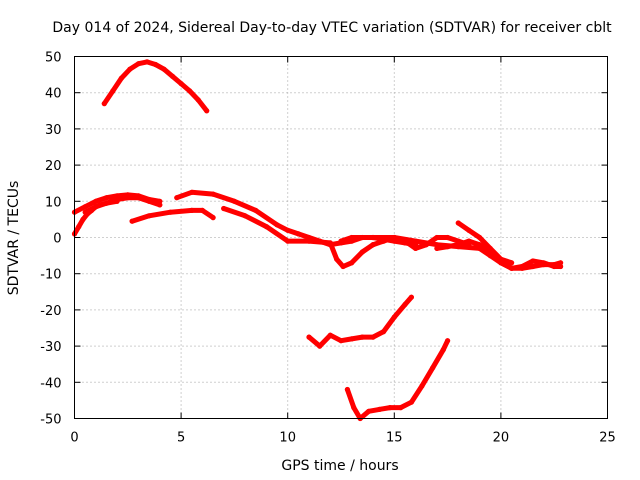 The width and height of the screenshot is (640, 480). Describe the element at coordinates (50, 420) in the screenshot. I see `y-tick-label: -50` at that location.